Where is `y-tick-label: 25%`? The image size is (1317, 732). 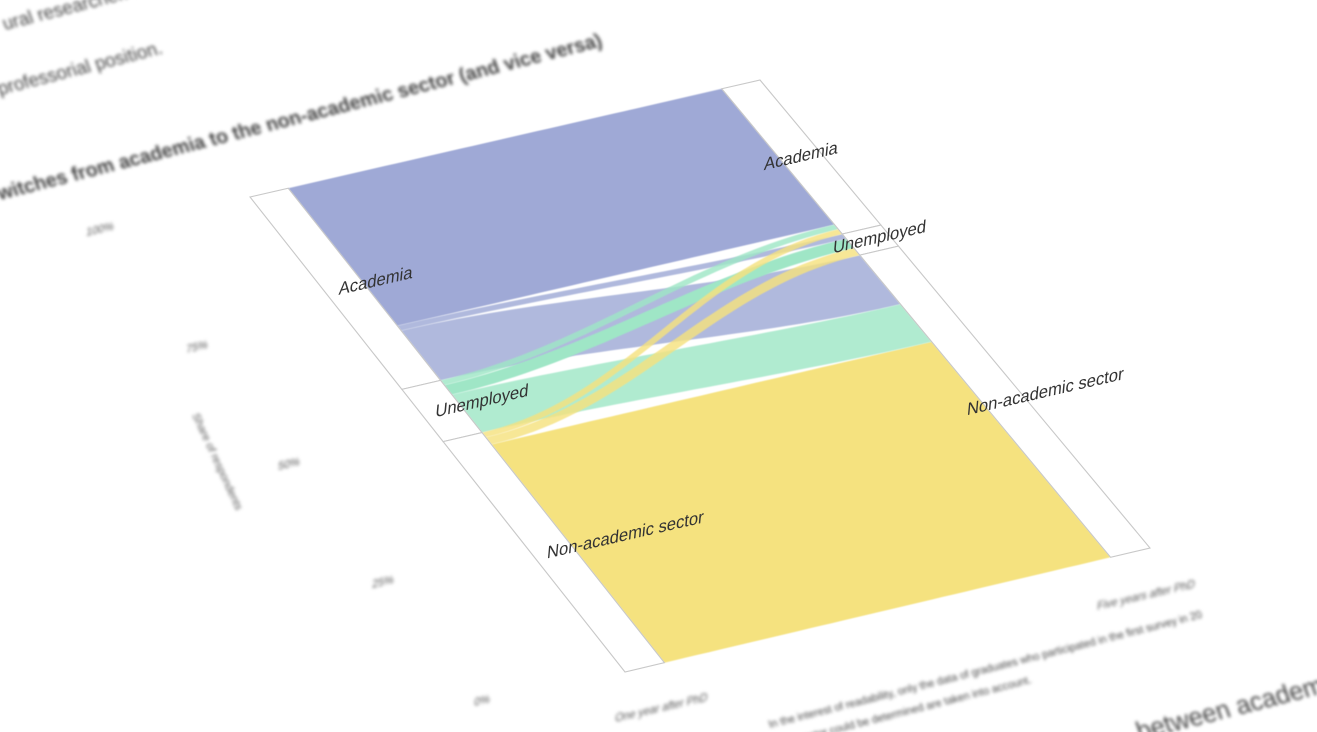 y-tick-label: 25% is located at coordinates (383, 582).